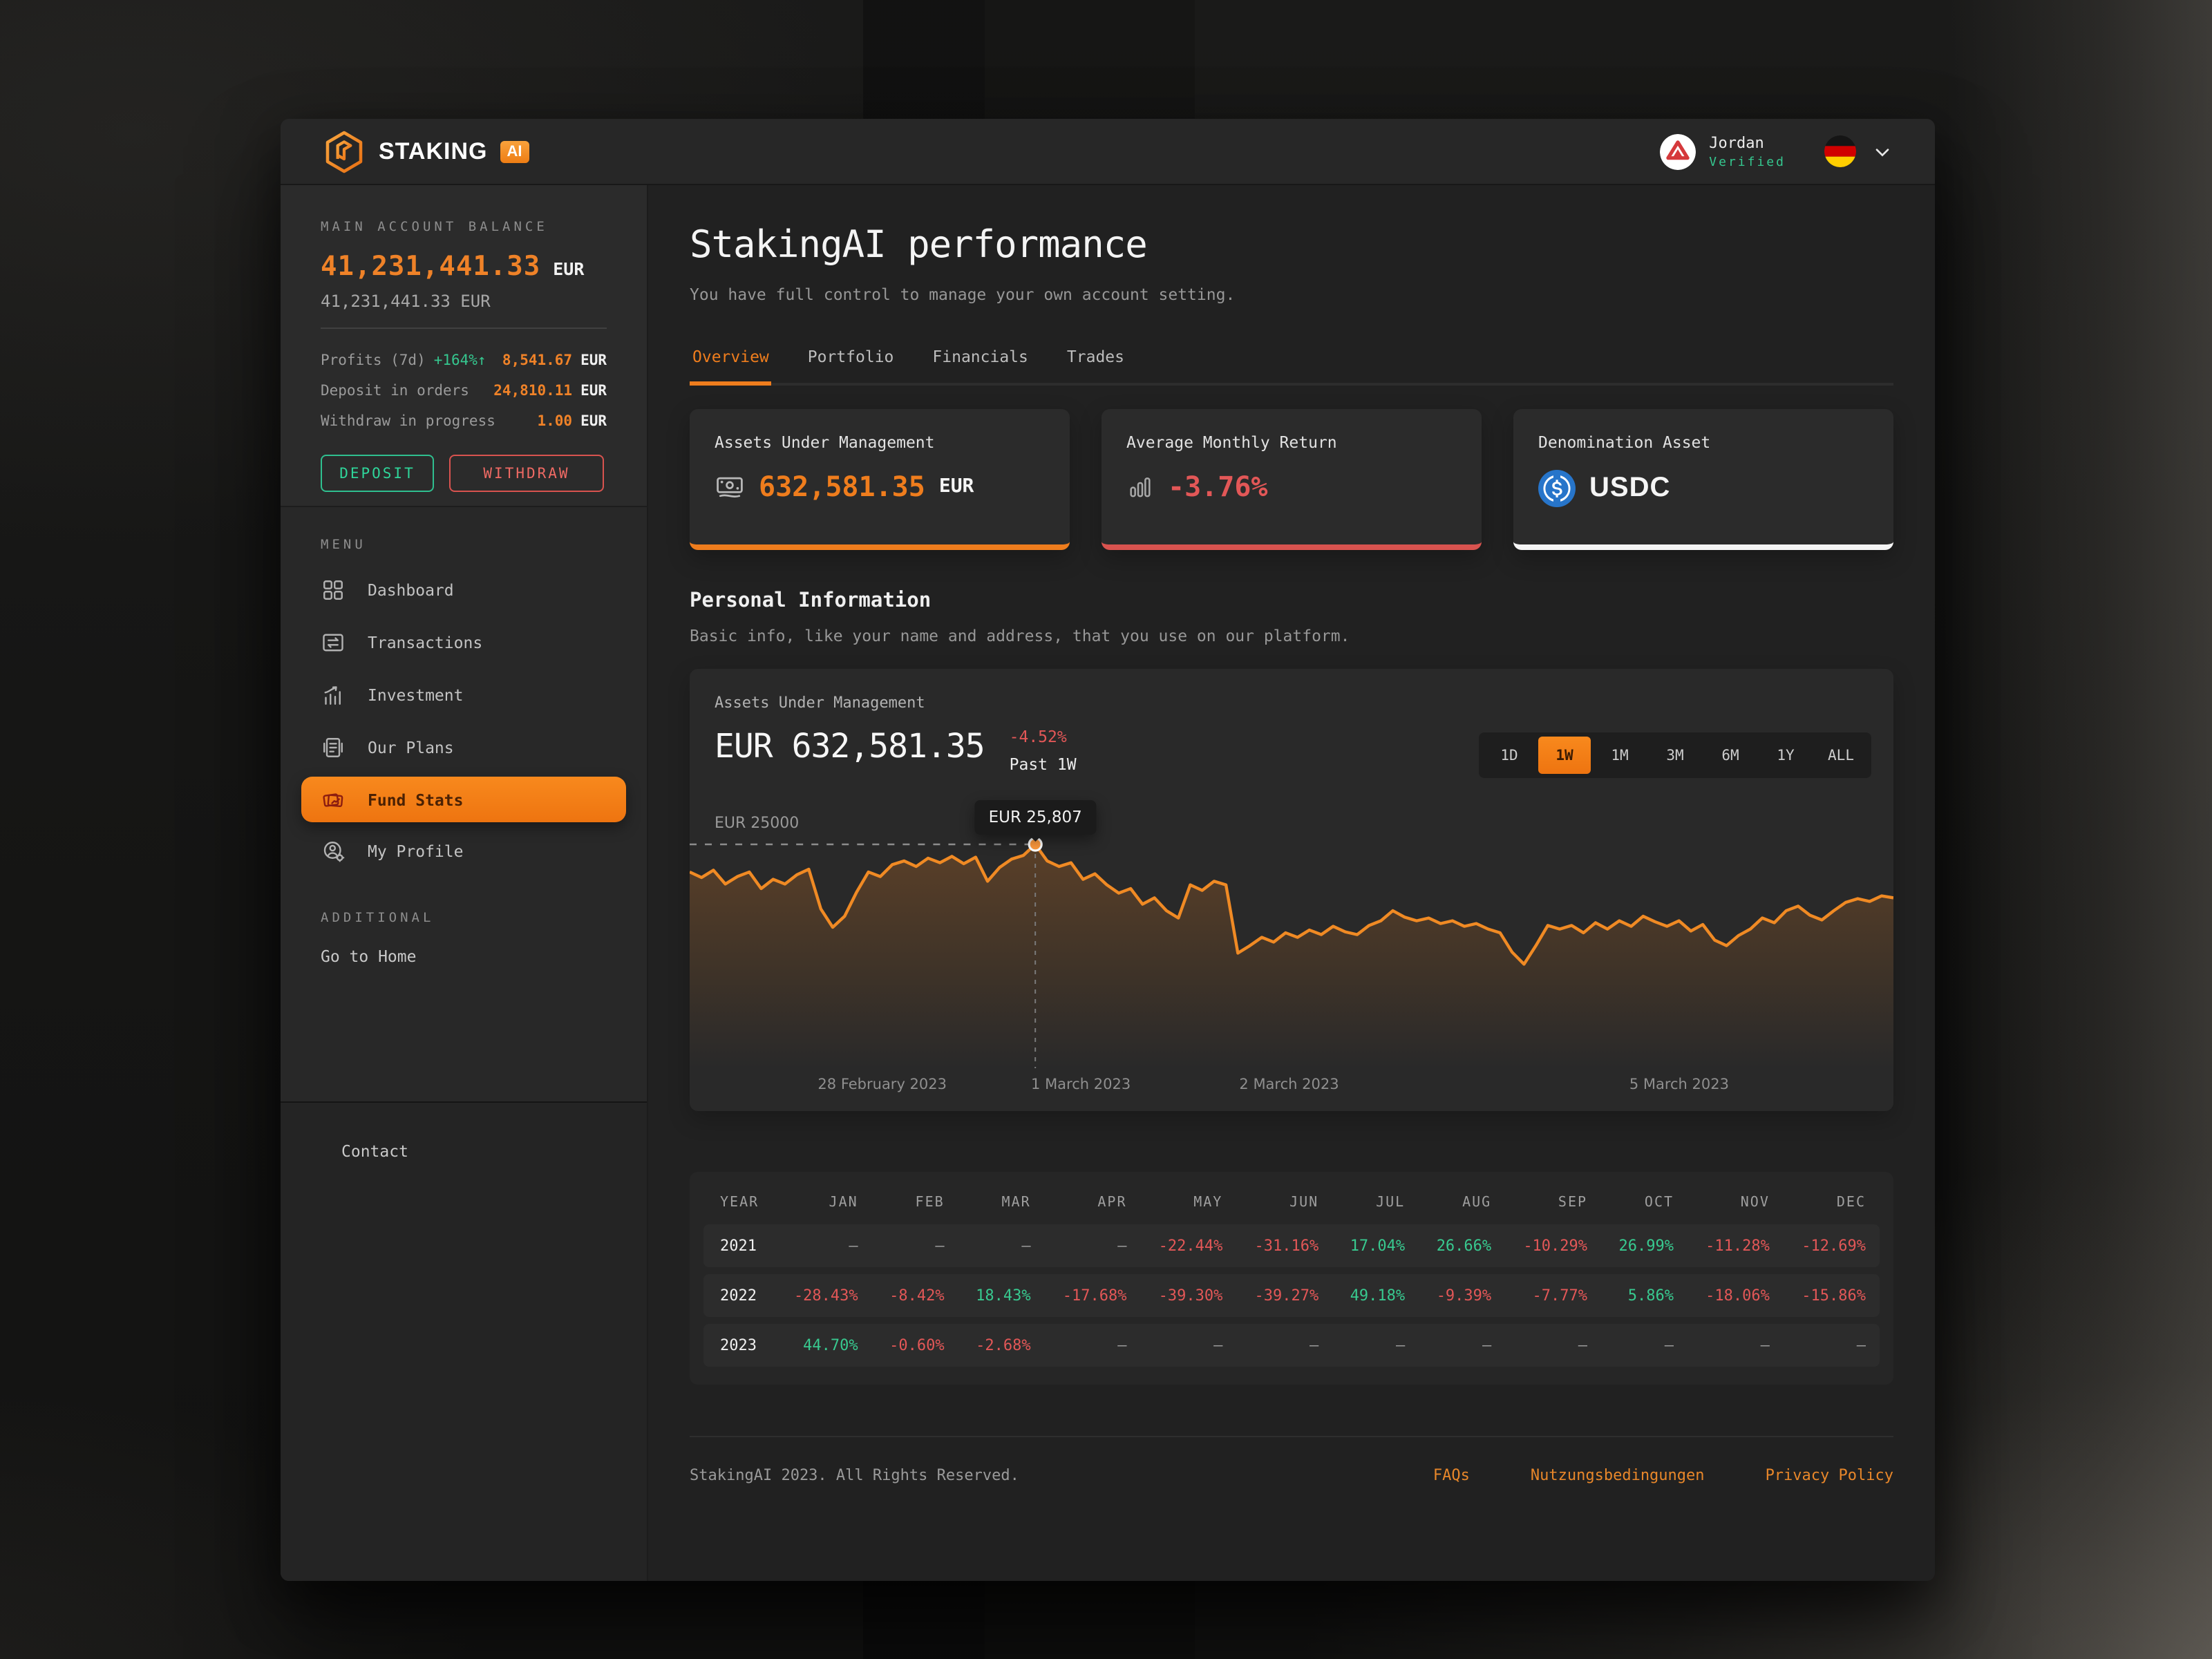 Image resolution: width=2212 pixels, height=1659 pixels. What do you see at coordinates (514, 151) in the screenshot?
I see `brand-ai-badge: AI` at bounding box center [514, 151].